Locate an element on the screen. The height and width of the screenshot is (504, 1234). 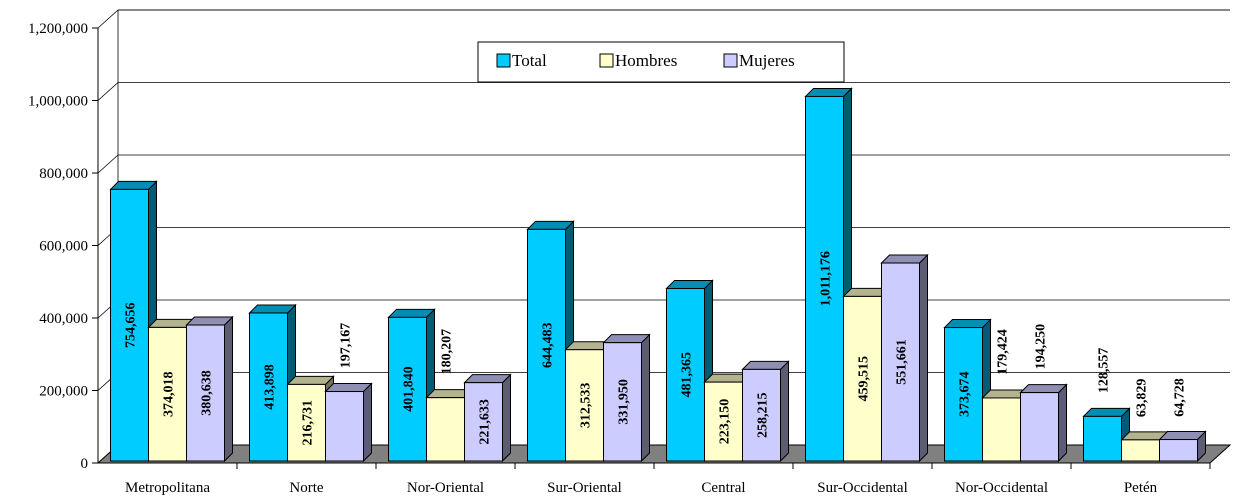
data-label: 64,728 is located at coordinates (1180, 397).